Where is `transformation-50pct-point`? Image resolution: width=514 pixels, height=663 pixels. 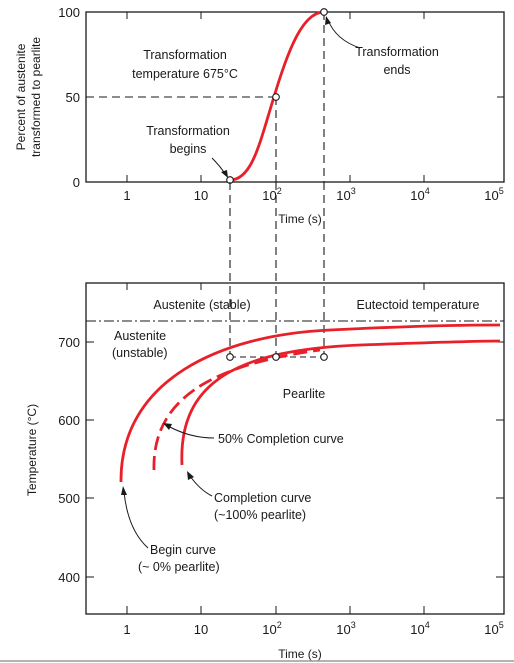 transformation-50pct-point is located at coordinates (276, 97).